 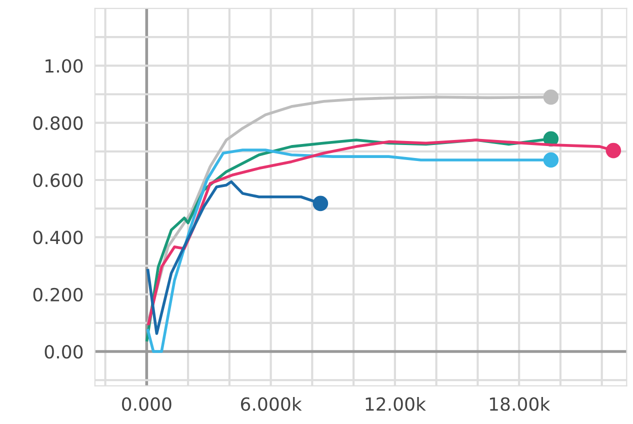 I want to click on y-tick-label: 0.800, so click(x=58, y=123).